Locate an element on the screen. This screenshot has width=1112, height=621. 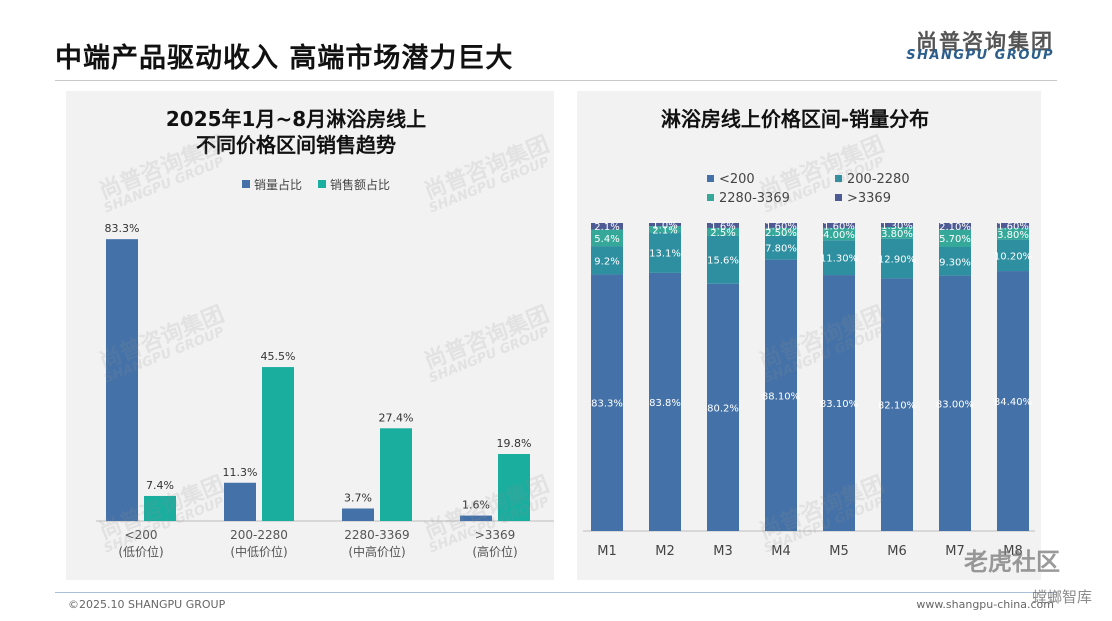
data-label: 5.4% is located at coordinates (606, 239).